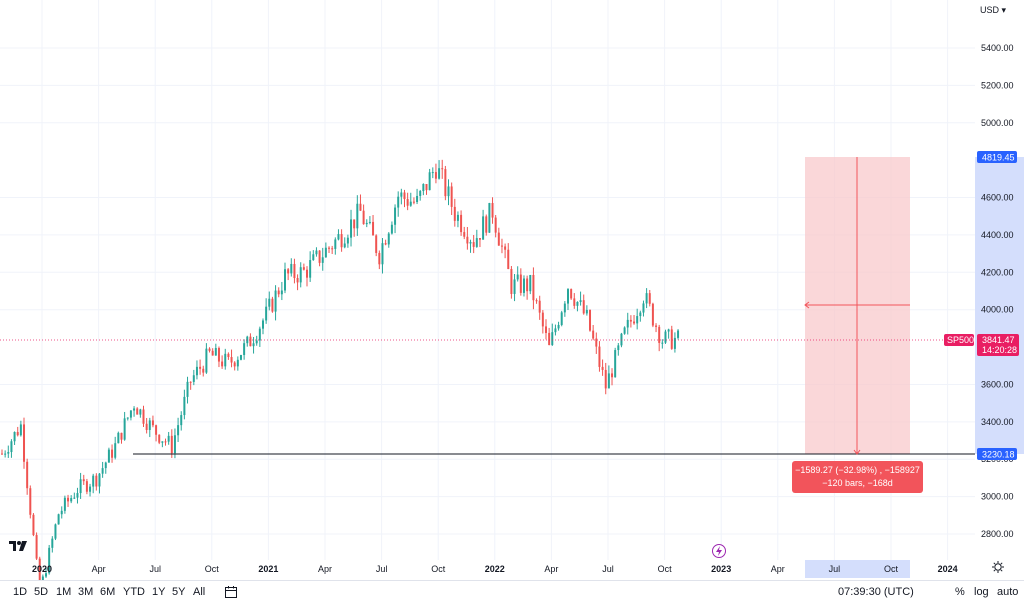 The image size is (1024, 607). What do you see at coordinates (981, 592) in the screenshot?
I see `log-toggle: log` at bounding box center [981, 592].